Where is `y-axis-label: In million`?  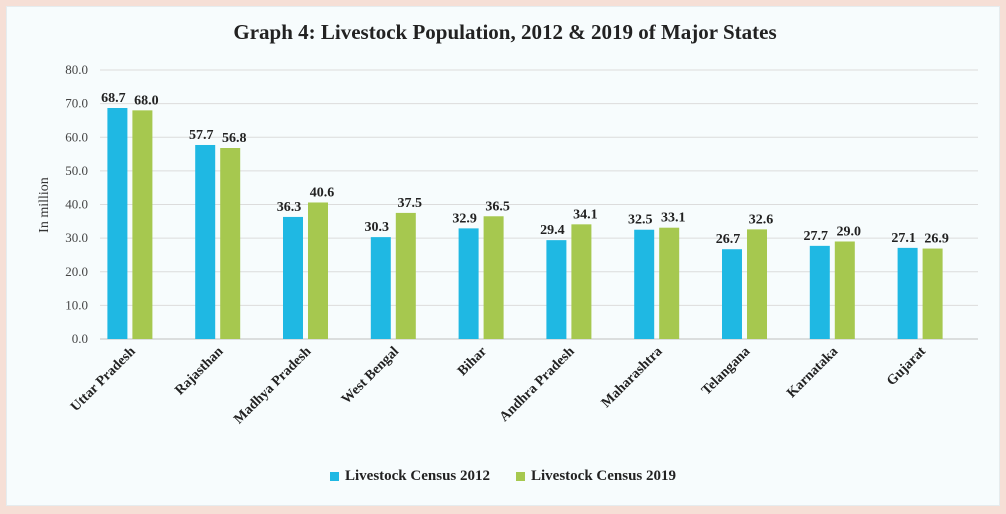 y-axis-label: In million is located at coordinates (44, 205).